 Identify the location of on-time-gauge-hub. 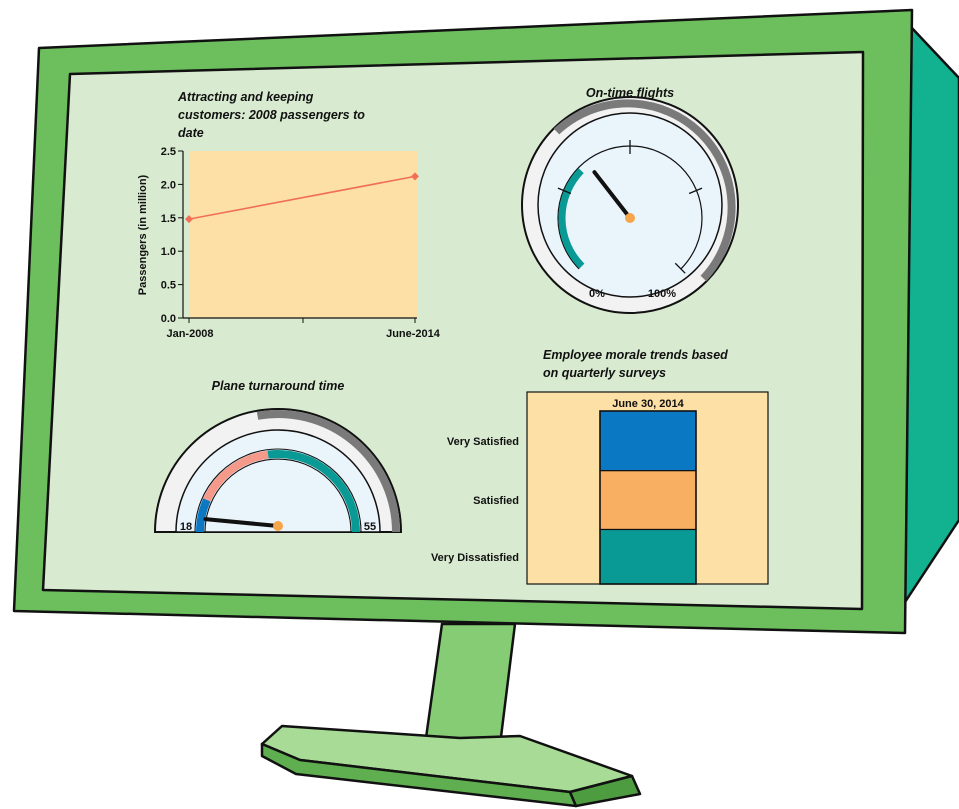
(630, 218).